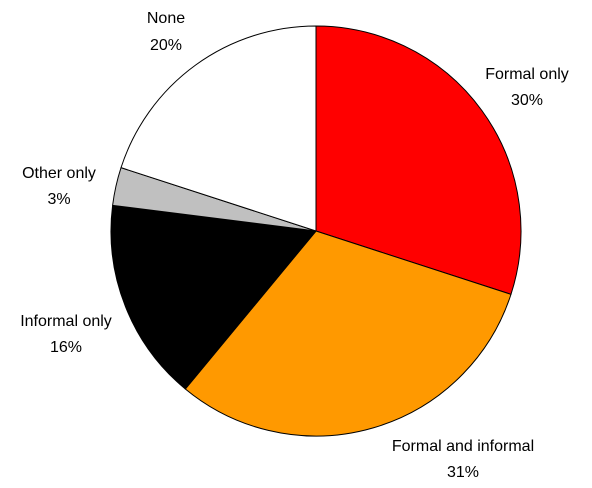  I want to click on slice-value-none: 20%, so click(166, 45).